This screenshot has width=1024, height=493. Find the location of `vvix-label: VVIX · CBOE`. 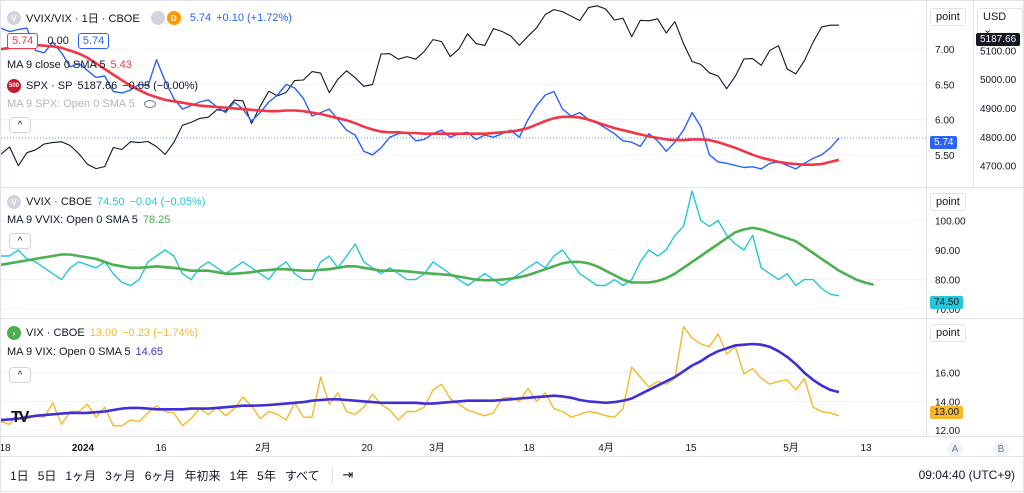

vvix-label: VVIX · CBOE is located at coordinates (59, 202).